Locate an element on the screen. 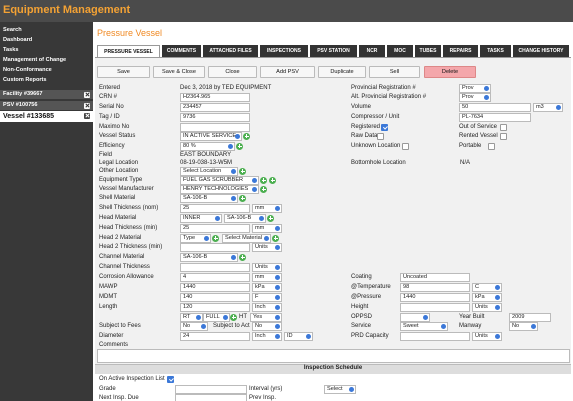 The image size is (573, 401). input-box: PL-7634 is located at coordinates (495, 117).